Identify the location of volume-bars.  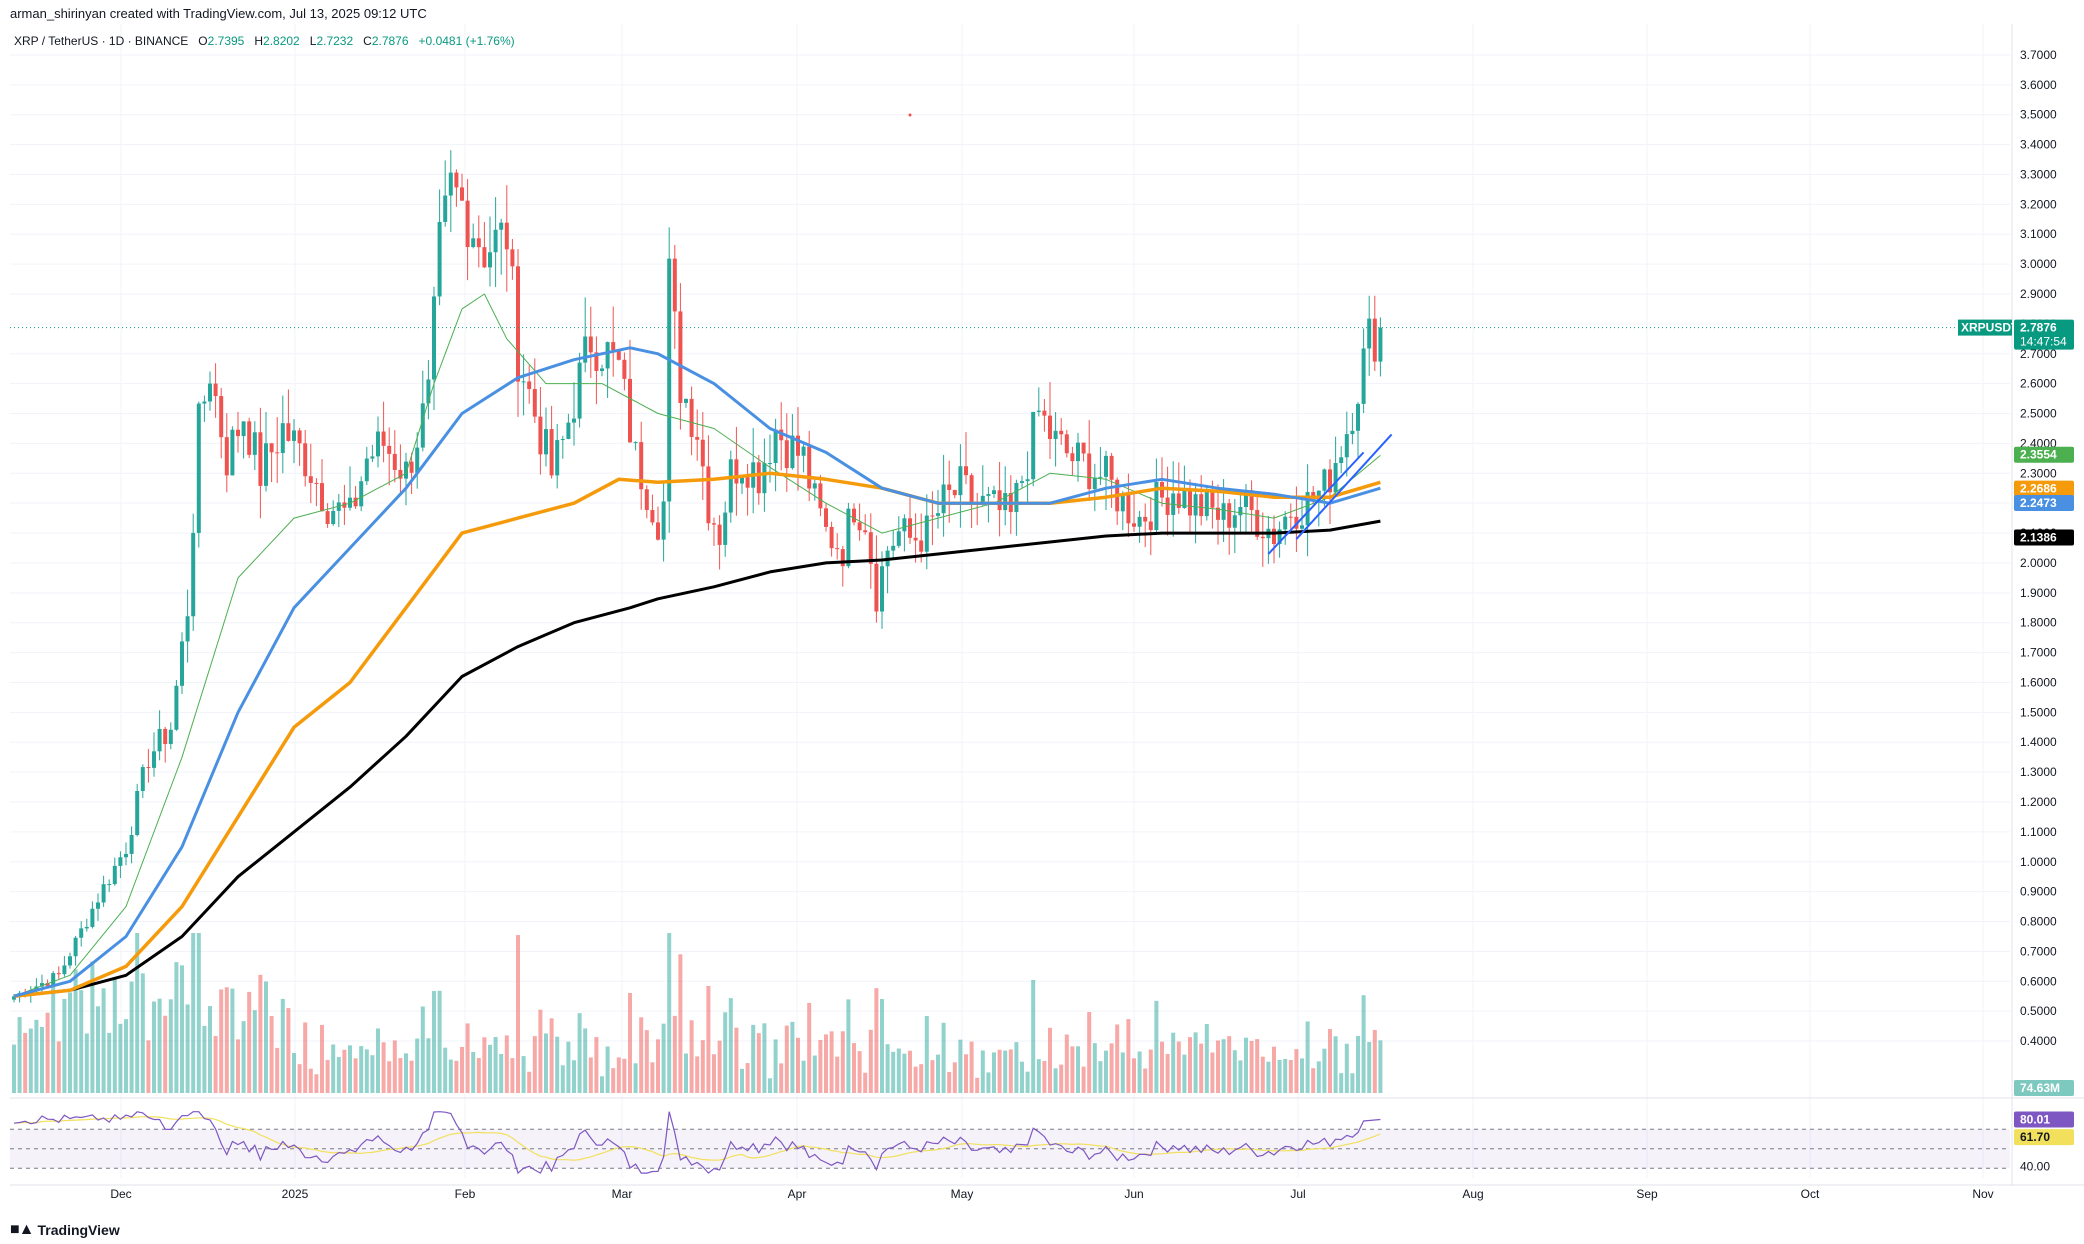
(697, 1013).